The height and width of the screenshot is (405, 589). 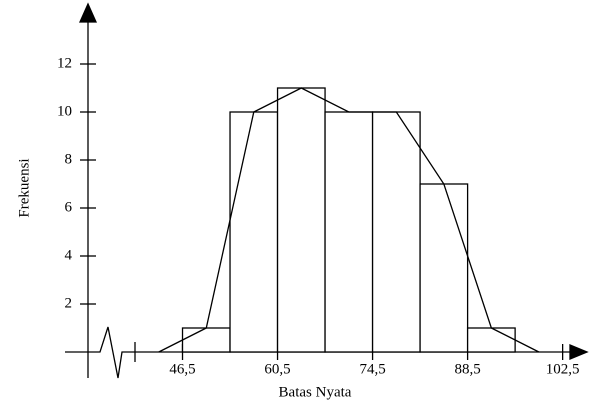 What do you see at coordinates (69, 159) in the screenshot?
I see `y-tick-label: 8` at bounding box center [69, 159].